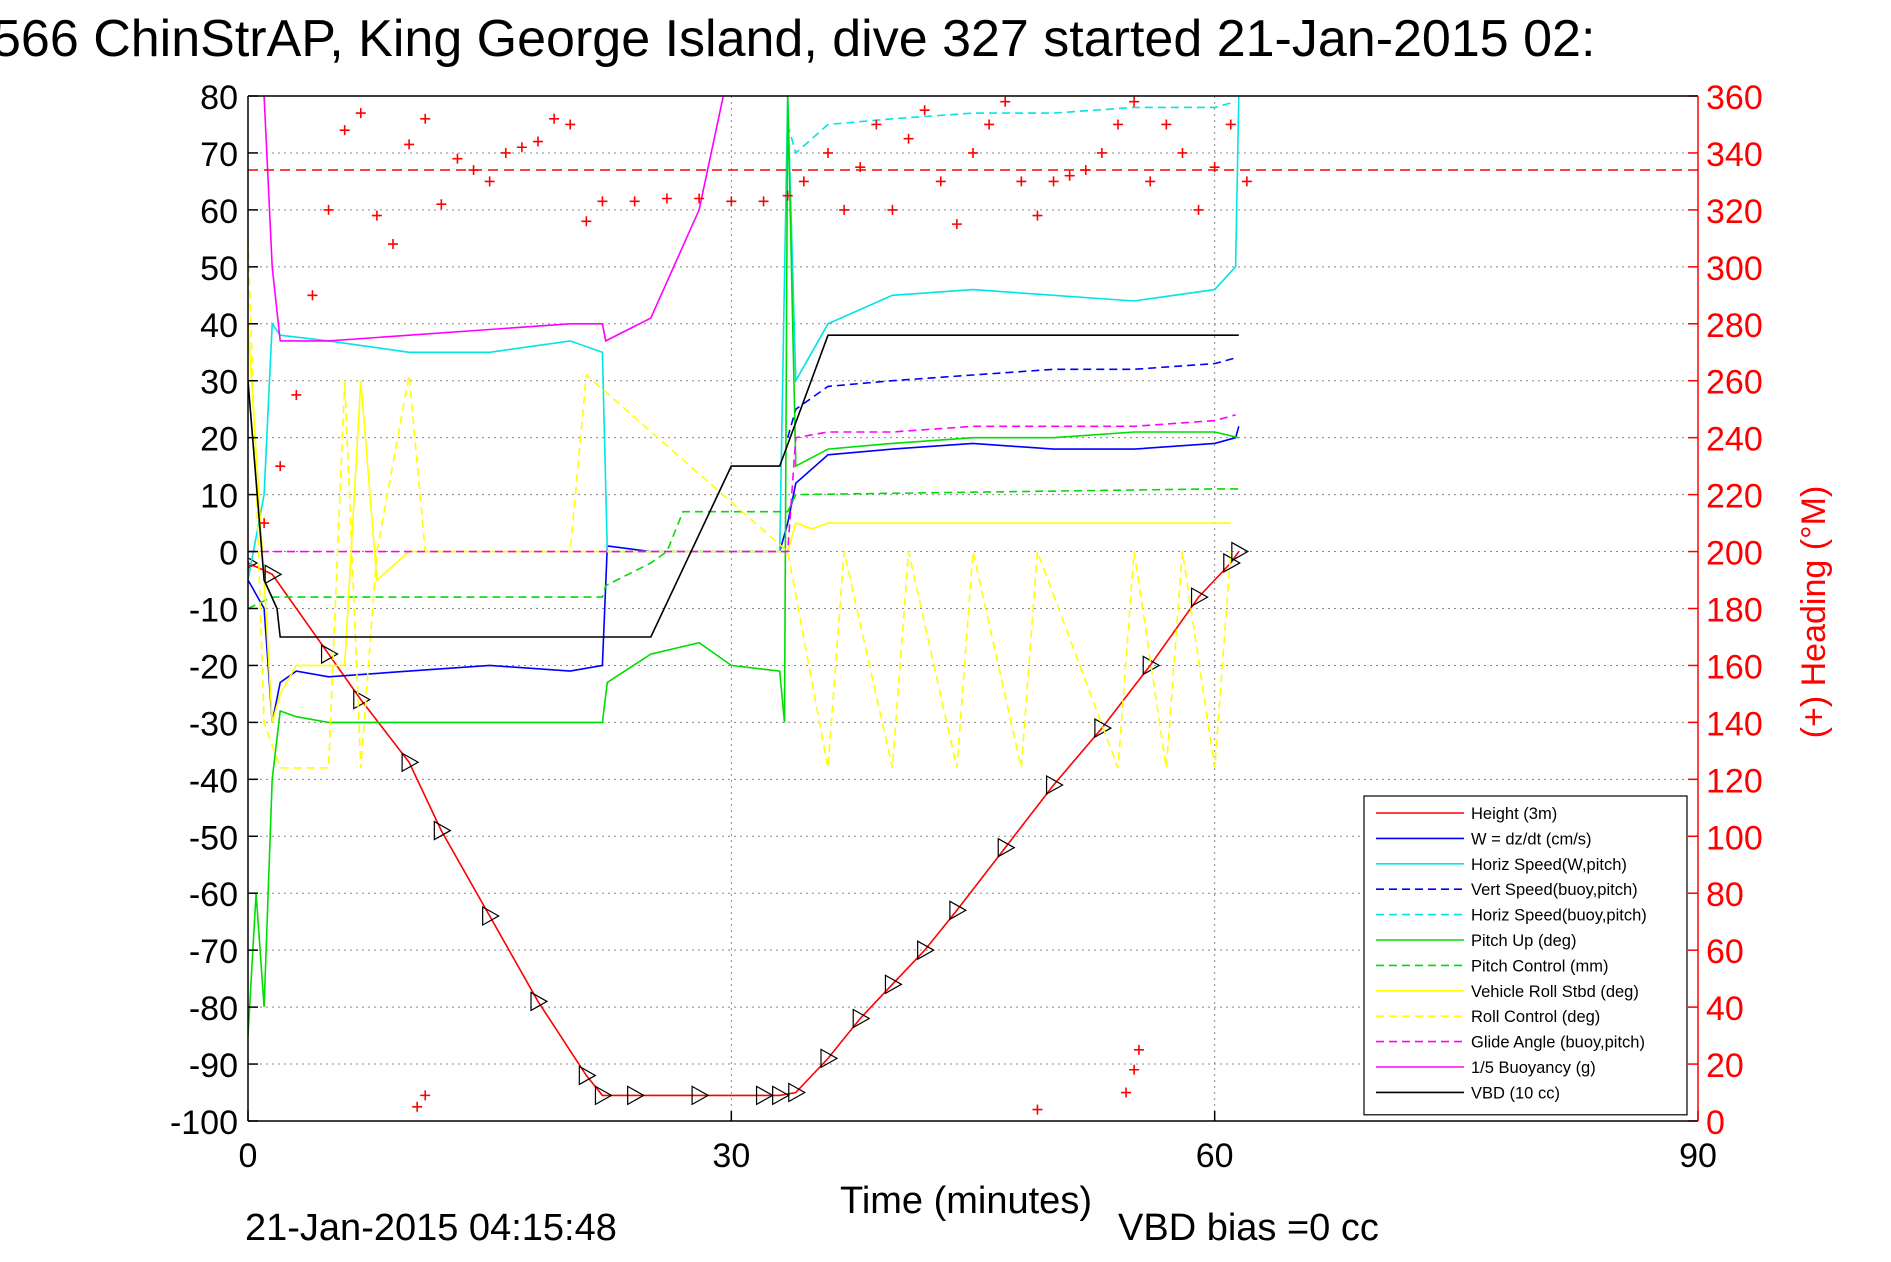  I want to click on y2-tick-label: 80, so click(1725, 895).